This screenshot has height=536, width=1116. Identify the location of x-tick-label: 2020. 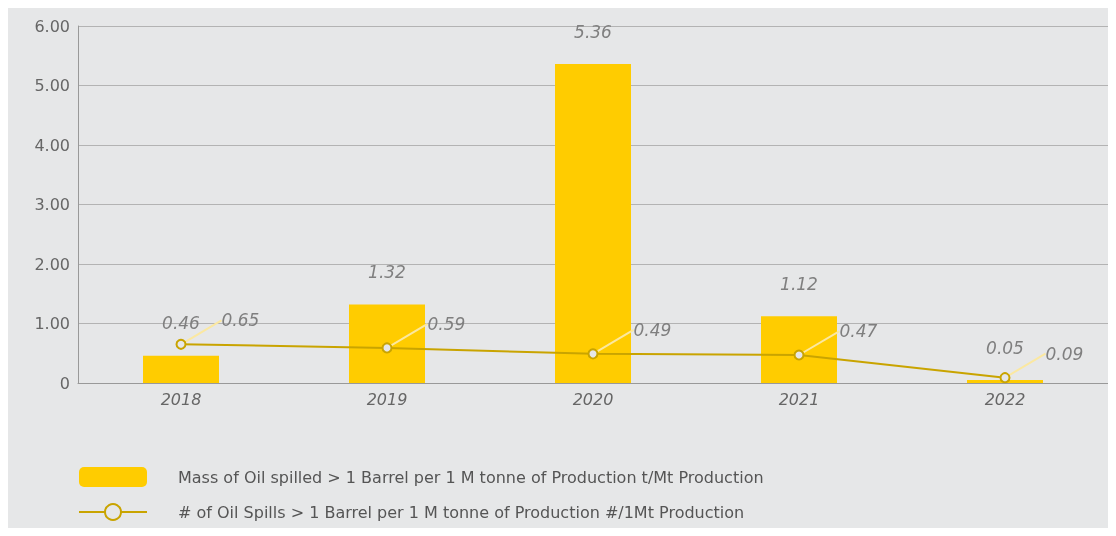
(593, 399).